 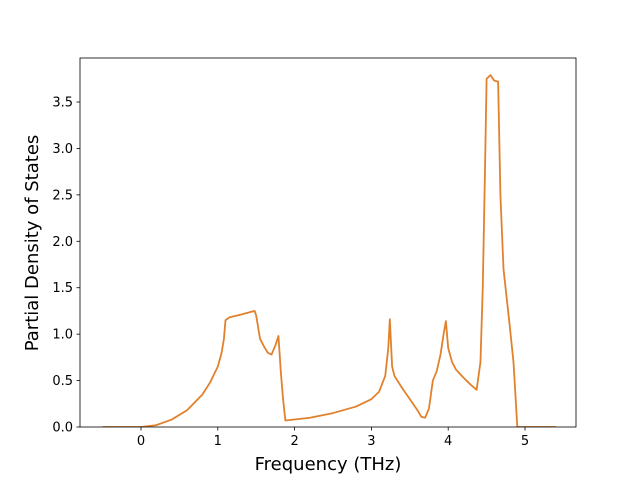 What do you see at coordinates (62, 149) in the screenshot?
I see `y-tick-label: 3.0` at bounding box center [62, 149].